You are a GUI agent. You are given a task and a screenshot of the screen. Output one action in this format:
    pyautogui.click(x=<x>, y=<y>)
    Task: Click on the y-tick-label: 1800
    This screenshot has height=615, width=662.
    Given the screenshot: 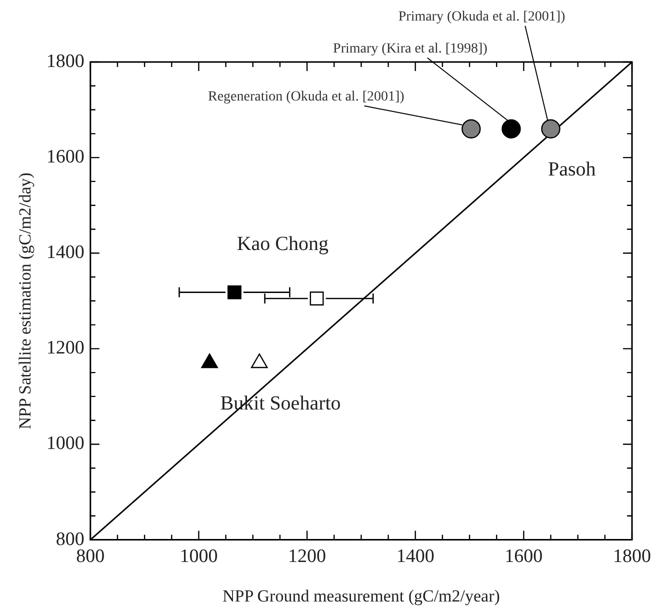 What is the action you would take?
    pyautogui.click(x=65, y=61)
    